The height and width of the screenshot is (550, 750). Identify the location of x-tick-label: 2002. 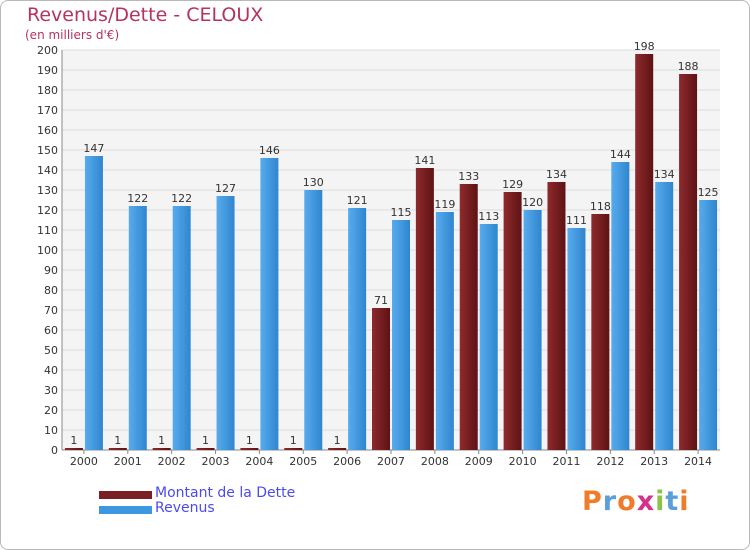
(172, 461).